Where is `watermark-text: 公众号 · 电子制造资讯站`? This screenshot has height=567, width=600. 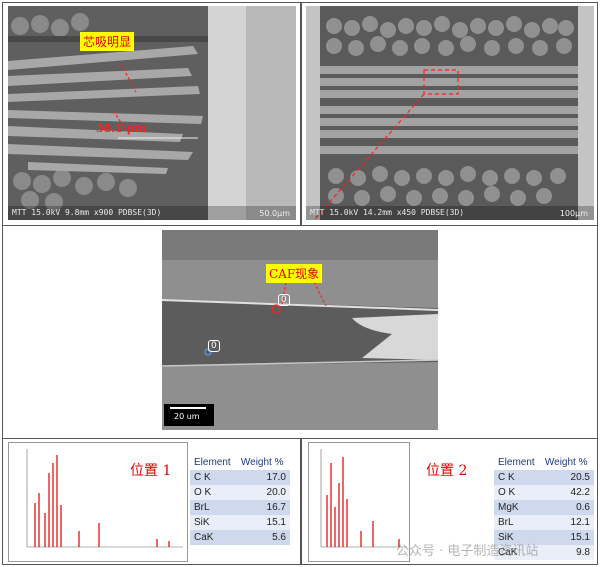
watermark-text: 公众号 · 电子制造资讯站 is located at coordinates (467, 551).